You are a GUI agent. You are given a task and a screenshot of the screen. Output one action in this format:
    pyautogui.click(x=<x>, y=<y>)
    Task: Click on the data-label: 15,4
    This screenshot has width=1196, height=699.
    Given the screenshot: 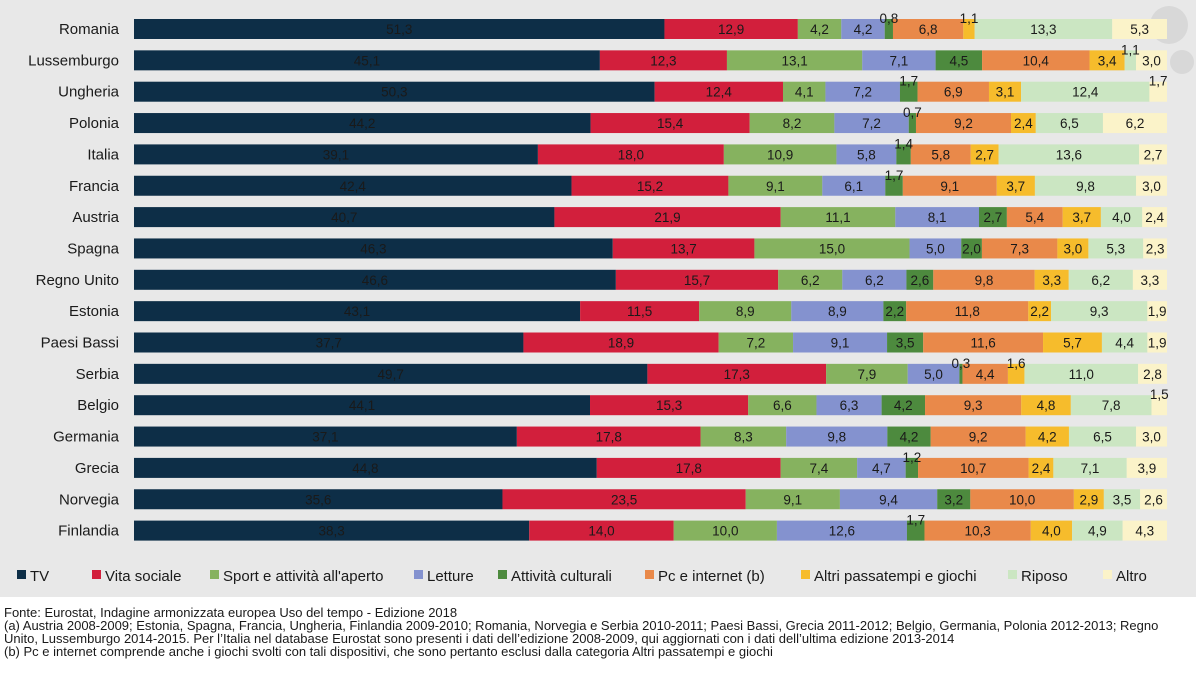 What is the action you would take?
    pyautogui.click(x=670, y=123)
    